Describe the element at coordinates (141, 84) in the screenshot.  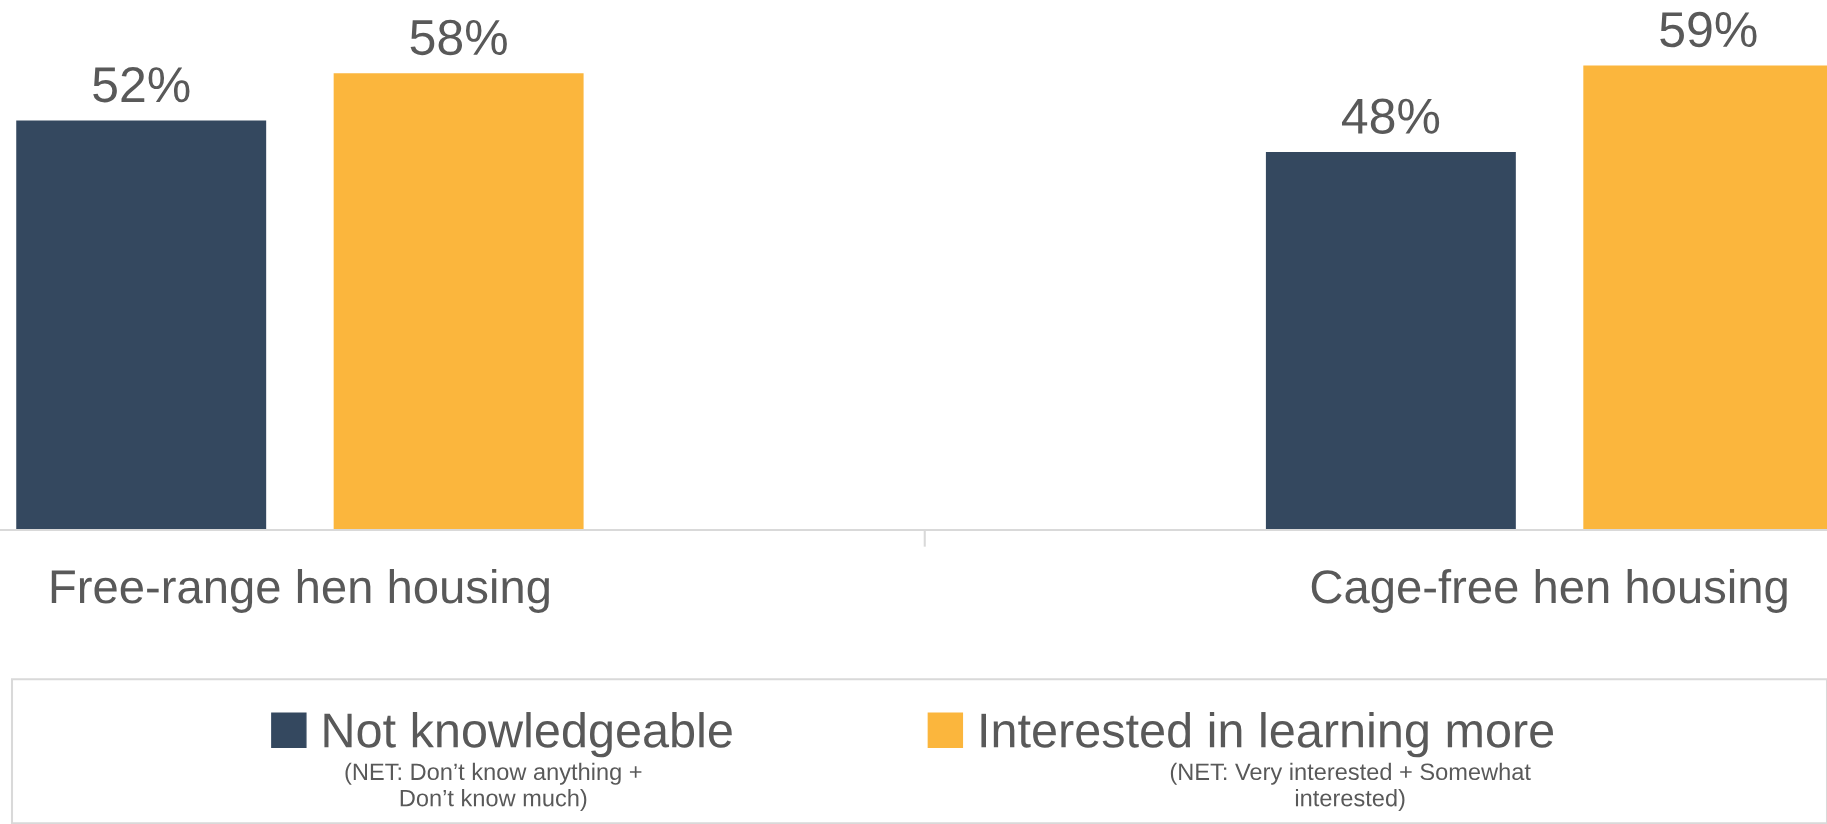
I see `data-label: 52%` at that location.